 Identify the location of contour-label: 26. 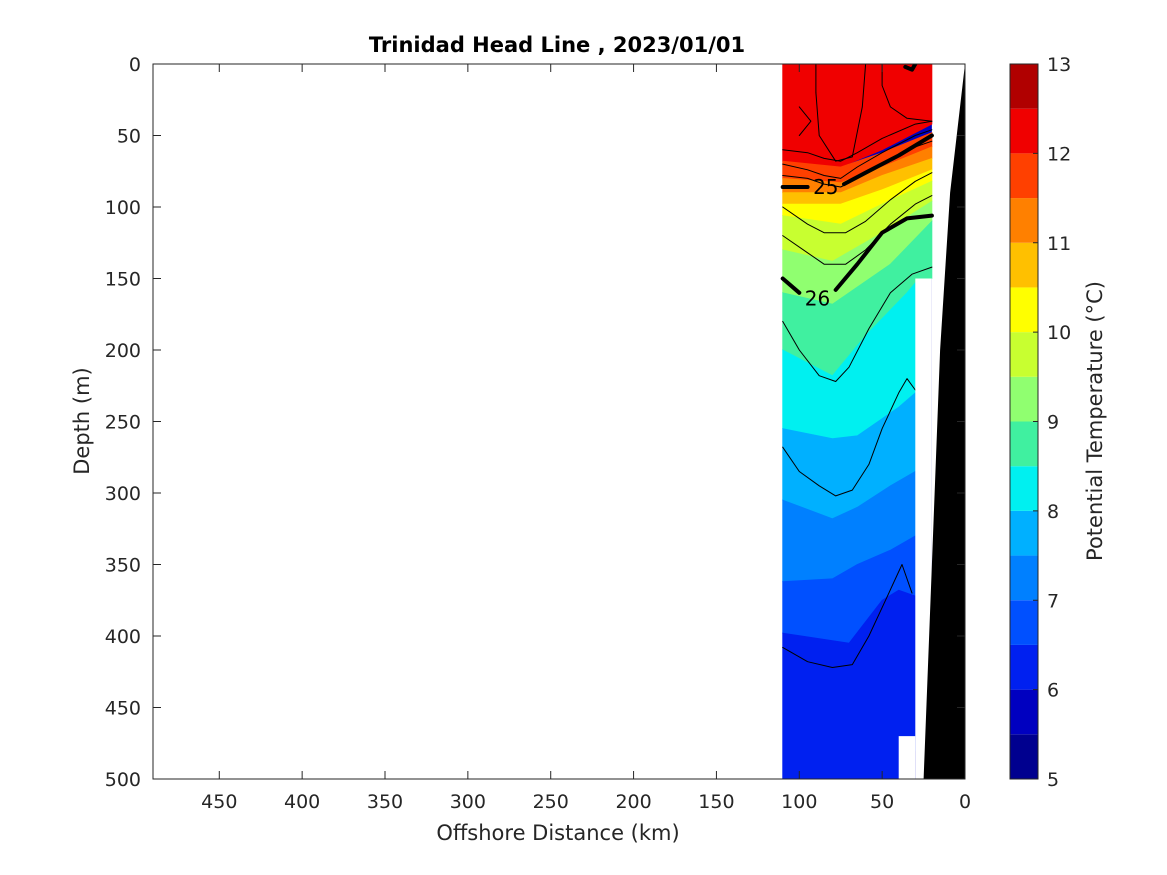
(817, 299).